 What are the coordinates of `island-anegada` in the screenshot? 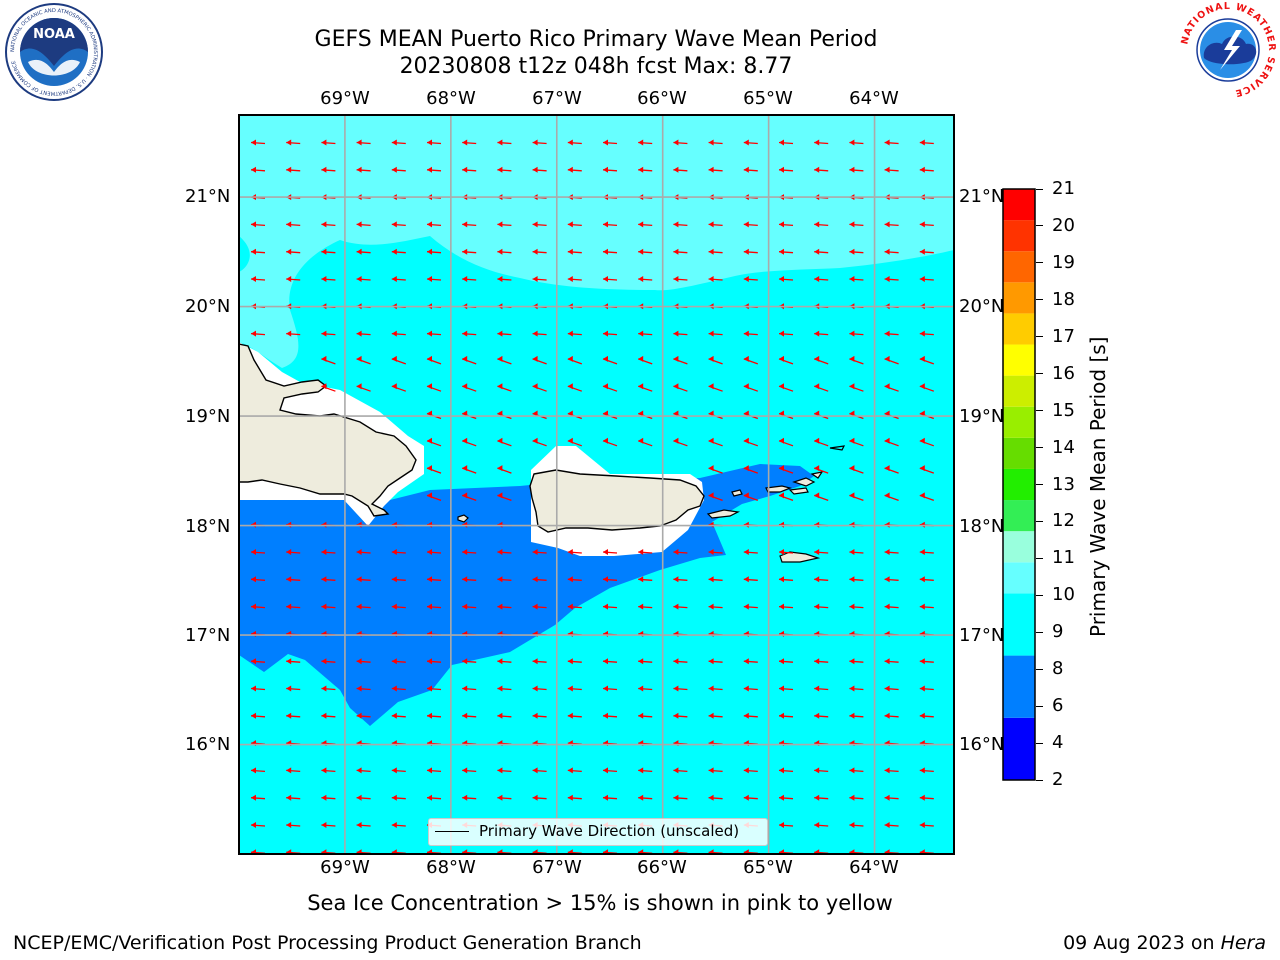 It's located at (837, 448).